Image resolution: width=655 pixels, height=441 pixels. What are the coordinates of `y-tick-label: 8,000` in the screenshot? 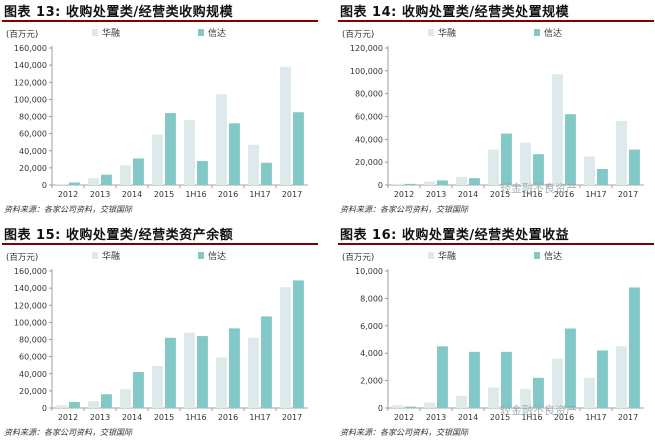 It's located at (371, 298).